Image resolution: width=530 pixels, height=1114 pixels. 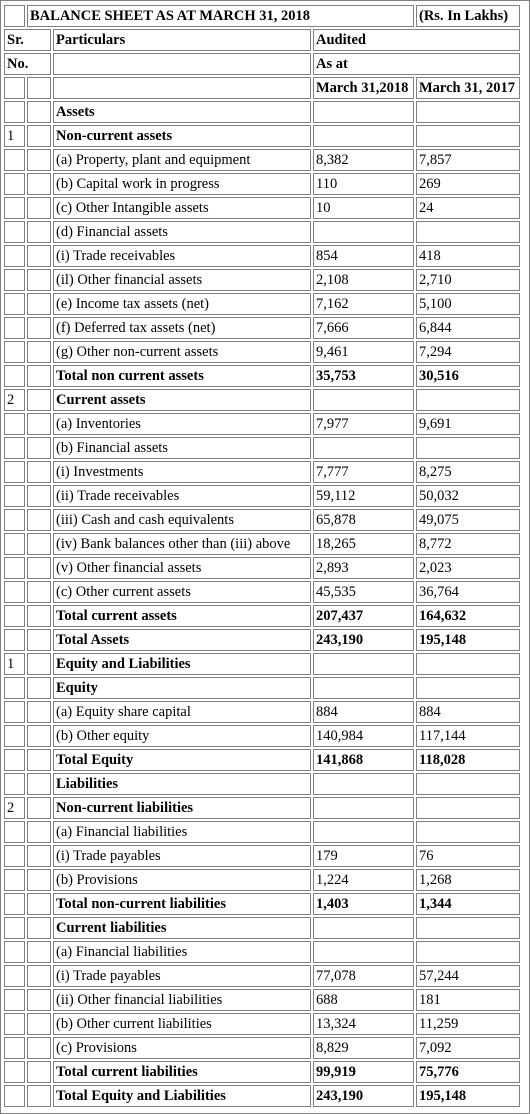 I want to click on table-row: Equity, so click(x=262, y=688).